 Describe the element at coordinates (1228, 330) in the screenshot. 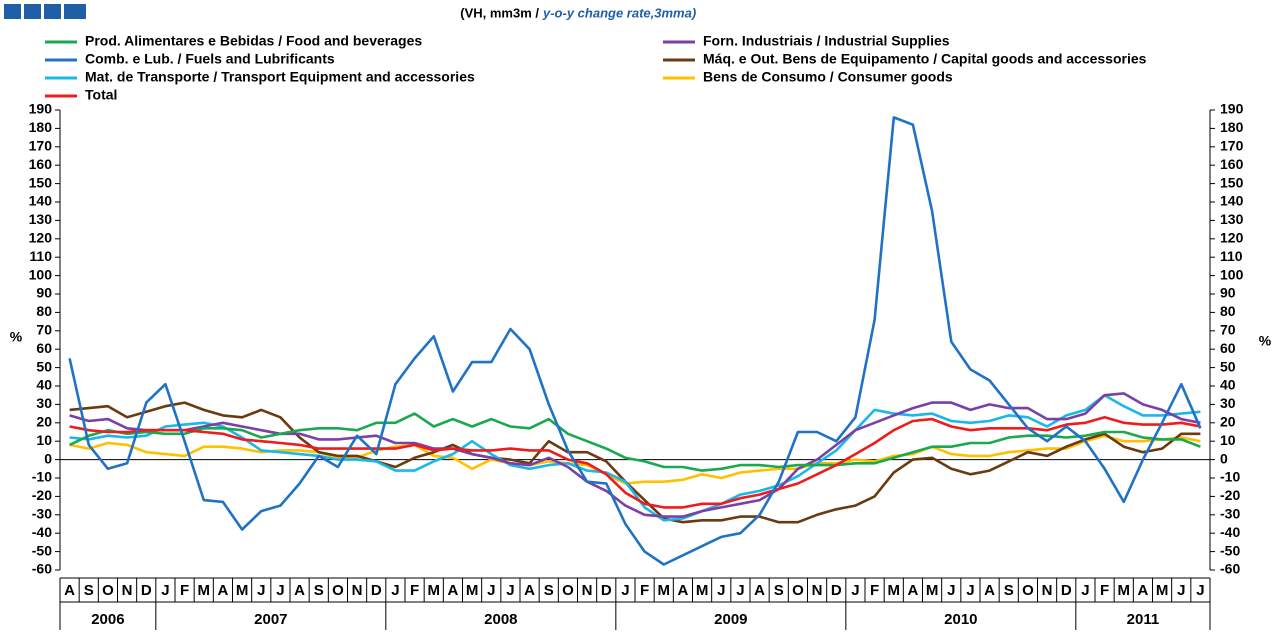

I see `y2-tick-label: 70` at that location.